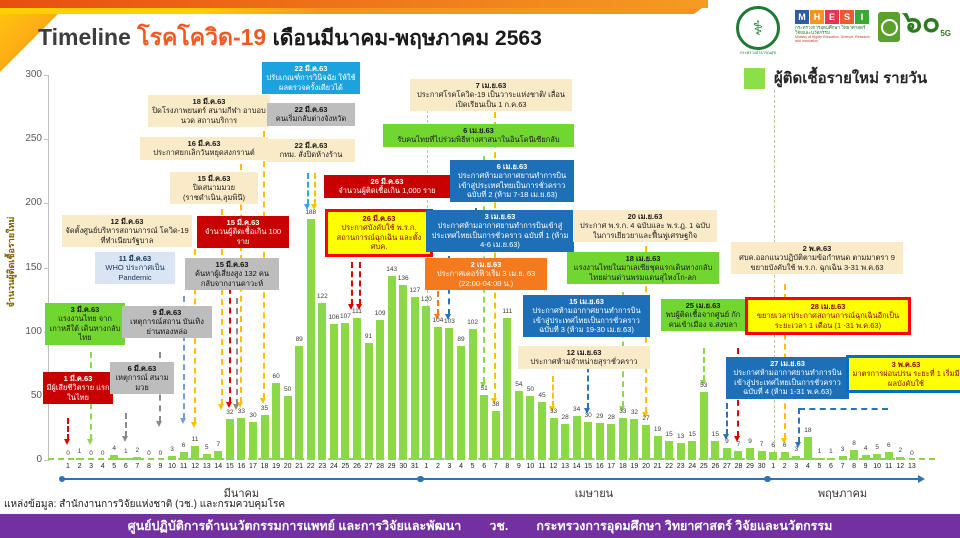  What do you see at coordinates (496, 405) in the screenshot?
I see `bar-value-label: 38` at bounding box center [496, 405].